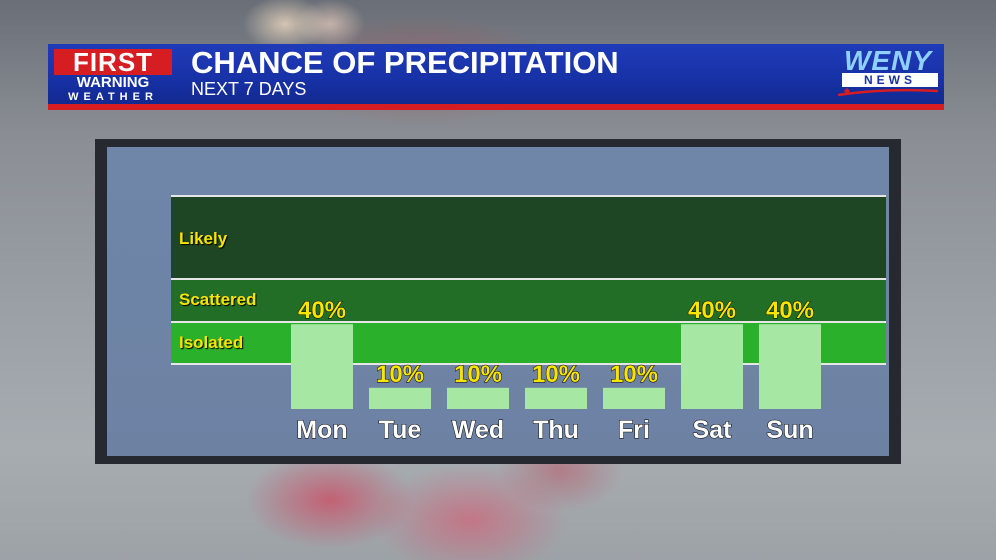  What do you see at coordinates (322, 366) in the screenshot?
I see `bar-mon` at bounding box center [322, 366].